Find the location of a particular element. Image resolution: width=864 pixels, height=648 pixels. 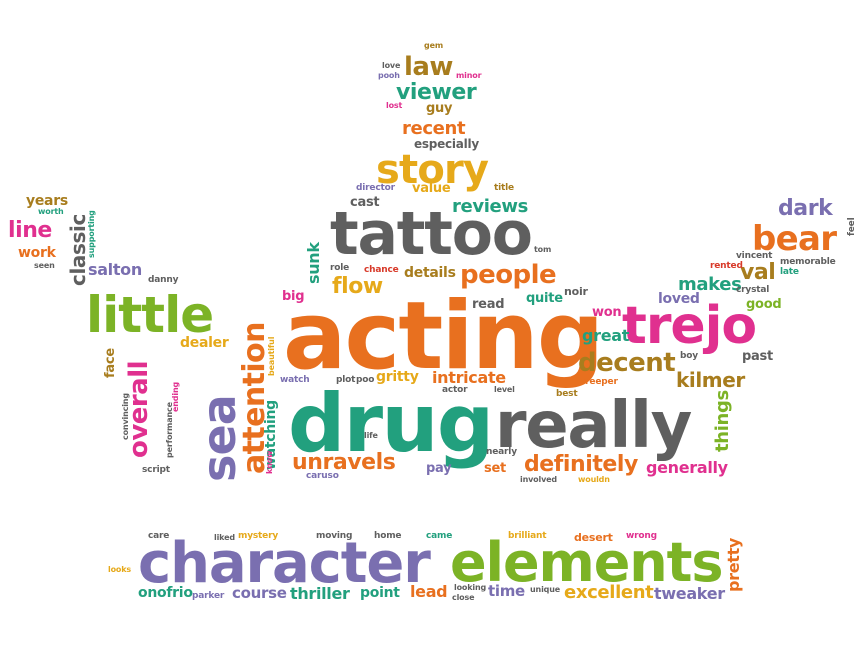

word-beautiful: beautiful is located at coordinates (271, 356).